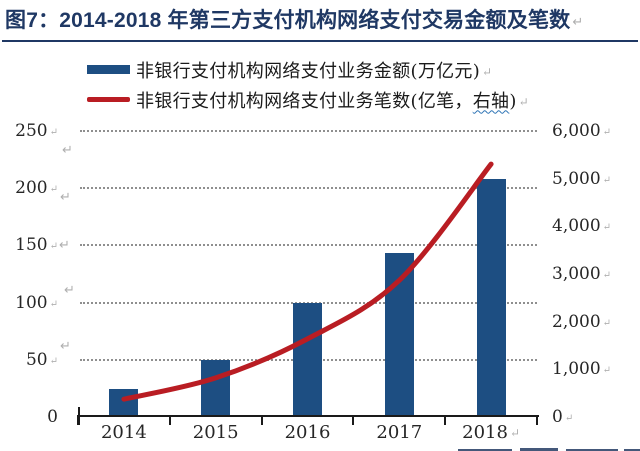 Image resolution: width=640 pixels, height=451 pixels. What do you see at coordinates (557, 417) in the screenshot?
I see `right-axis-tick-value: 0` at bounding box center [557, 417].